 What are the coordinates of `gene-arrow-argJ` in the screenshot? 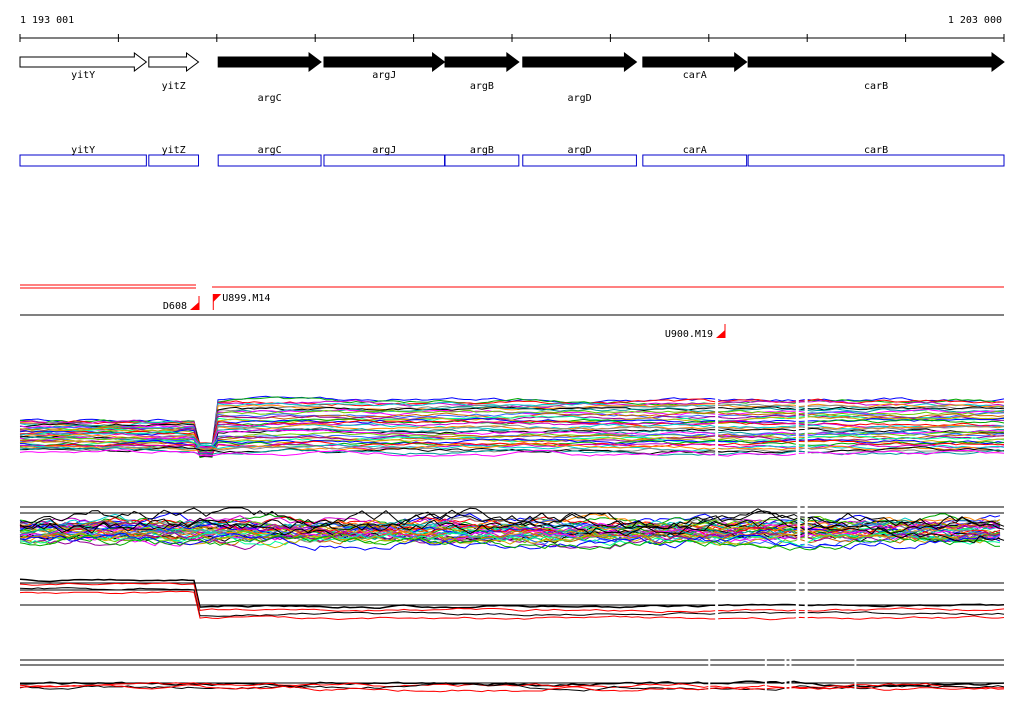 It's located at (384, 62).